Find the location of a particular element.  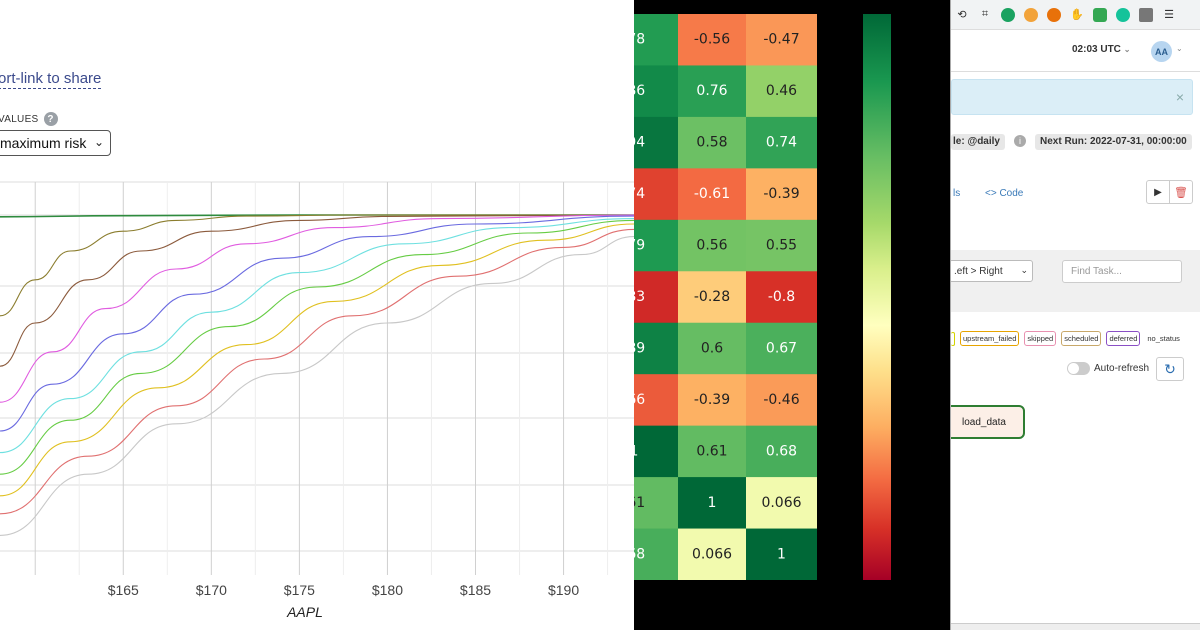

heatmap-cell-value: 0.066 is located at coordinates (781, 503).